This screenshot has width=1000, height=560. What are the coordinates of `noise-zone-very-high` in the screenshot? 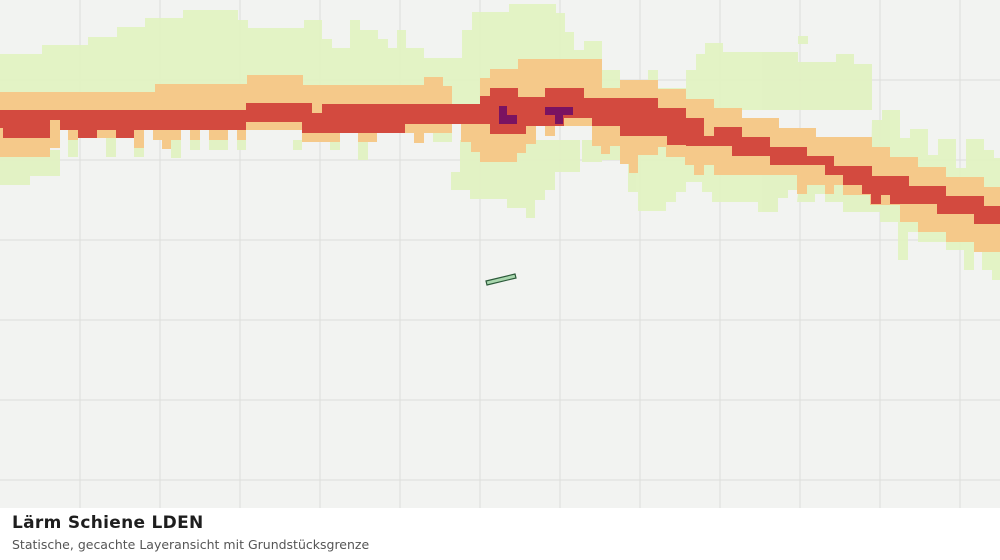 It's located at (536, 115).